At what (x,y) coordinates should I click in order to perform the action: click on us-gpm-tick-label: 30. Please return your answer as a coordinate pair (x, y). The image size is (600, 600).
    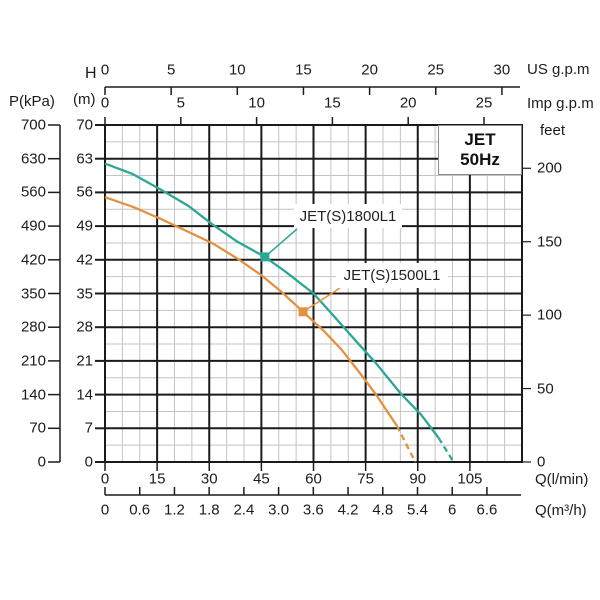
    Looking at the image, I should click on (502, 70).